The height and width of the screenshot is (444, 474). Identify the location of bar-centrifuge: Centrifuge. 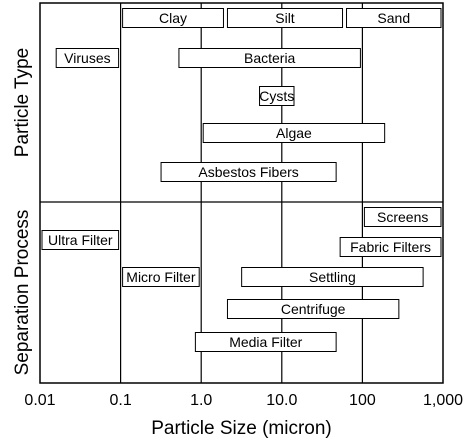
(313, 309).